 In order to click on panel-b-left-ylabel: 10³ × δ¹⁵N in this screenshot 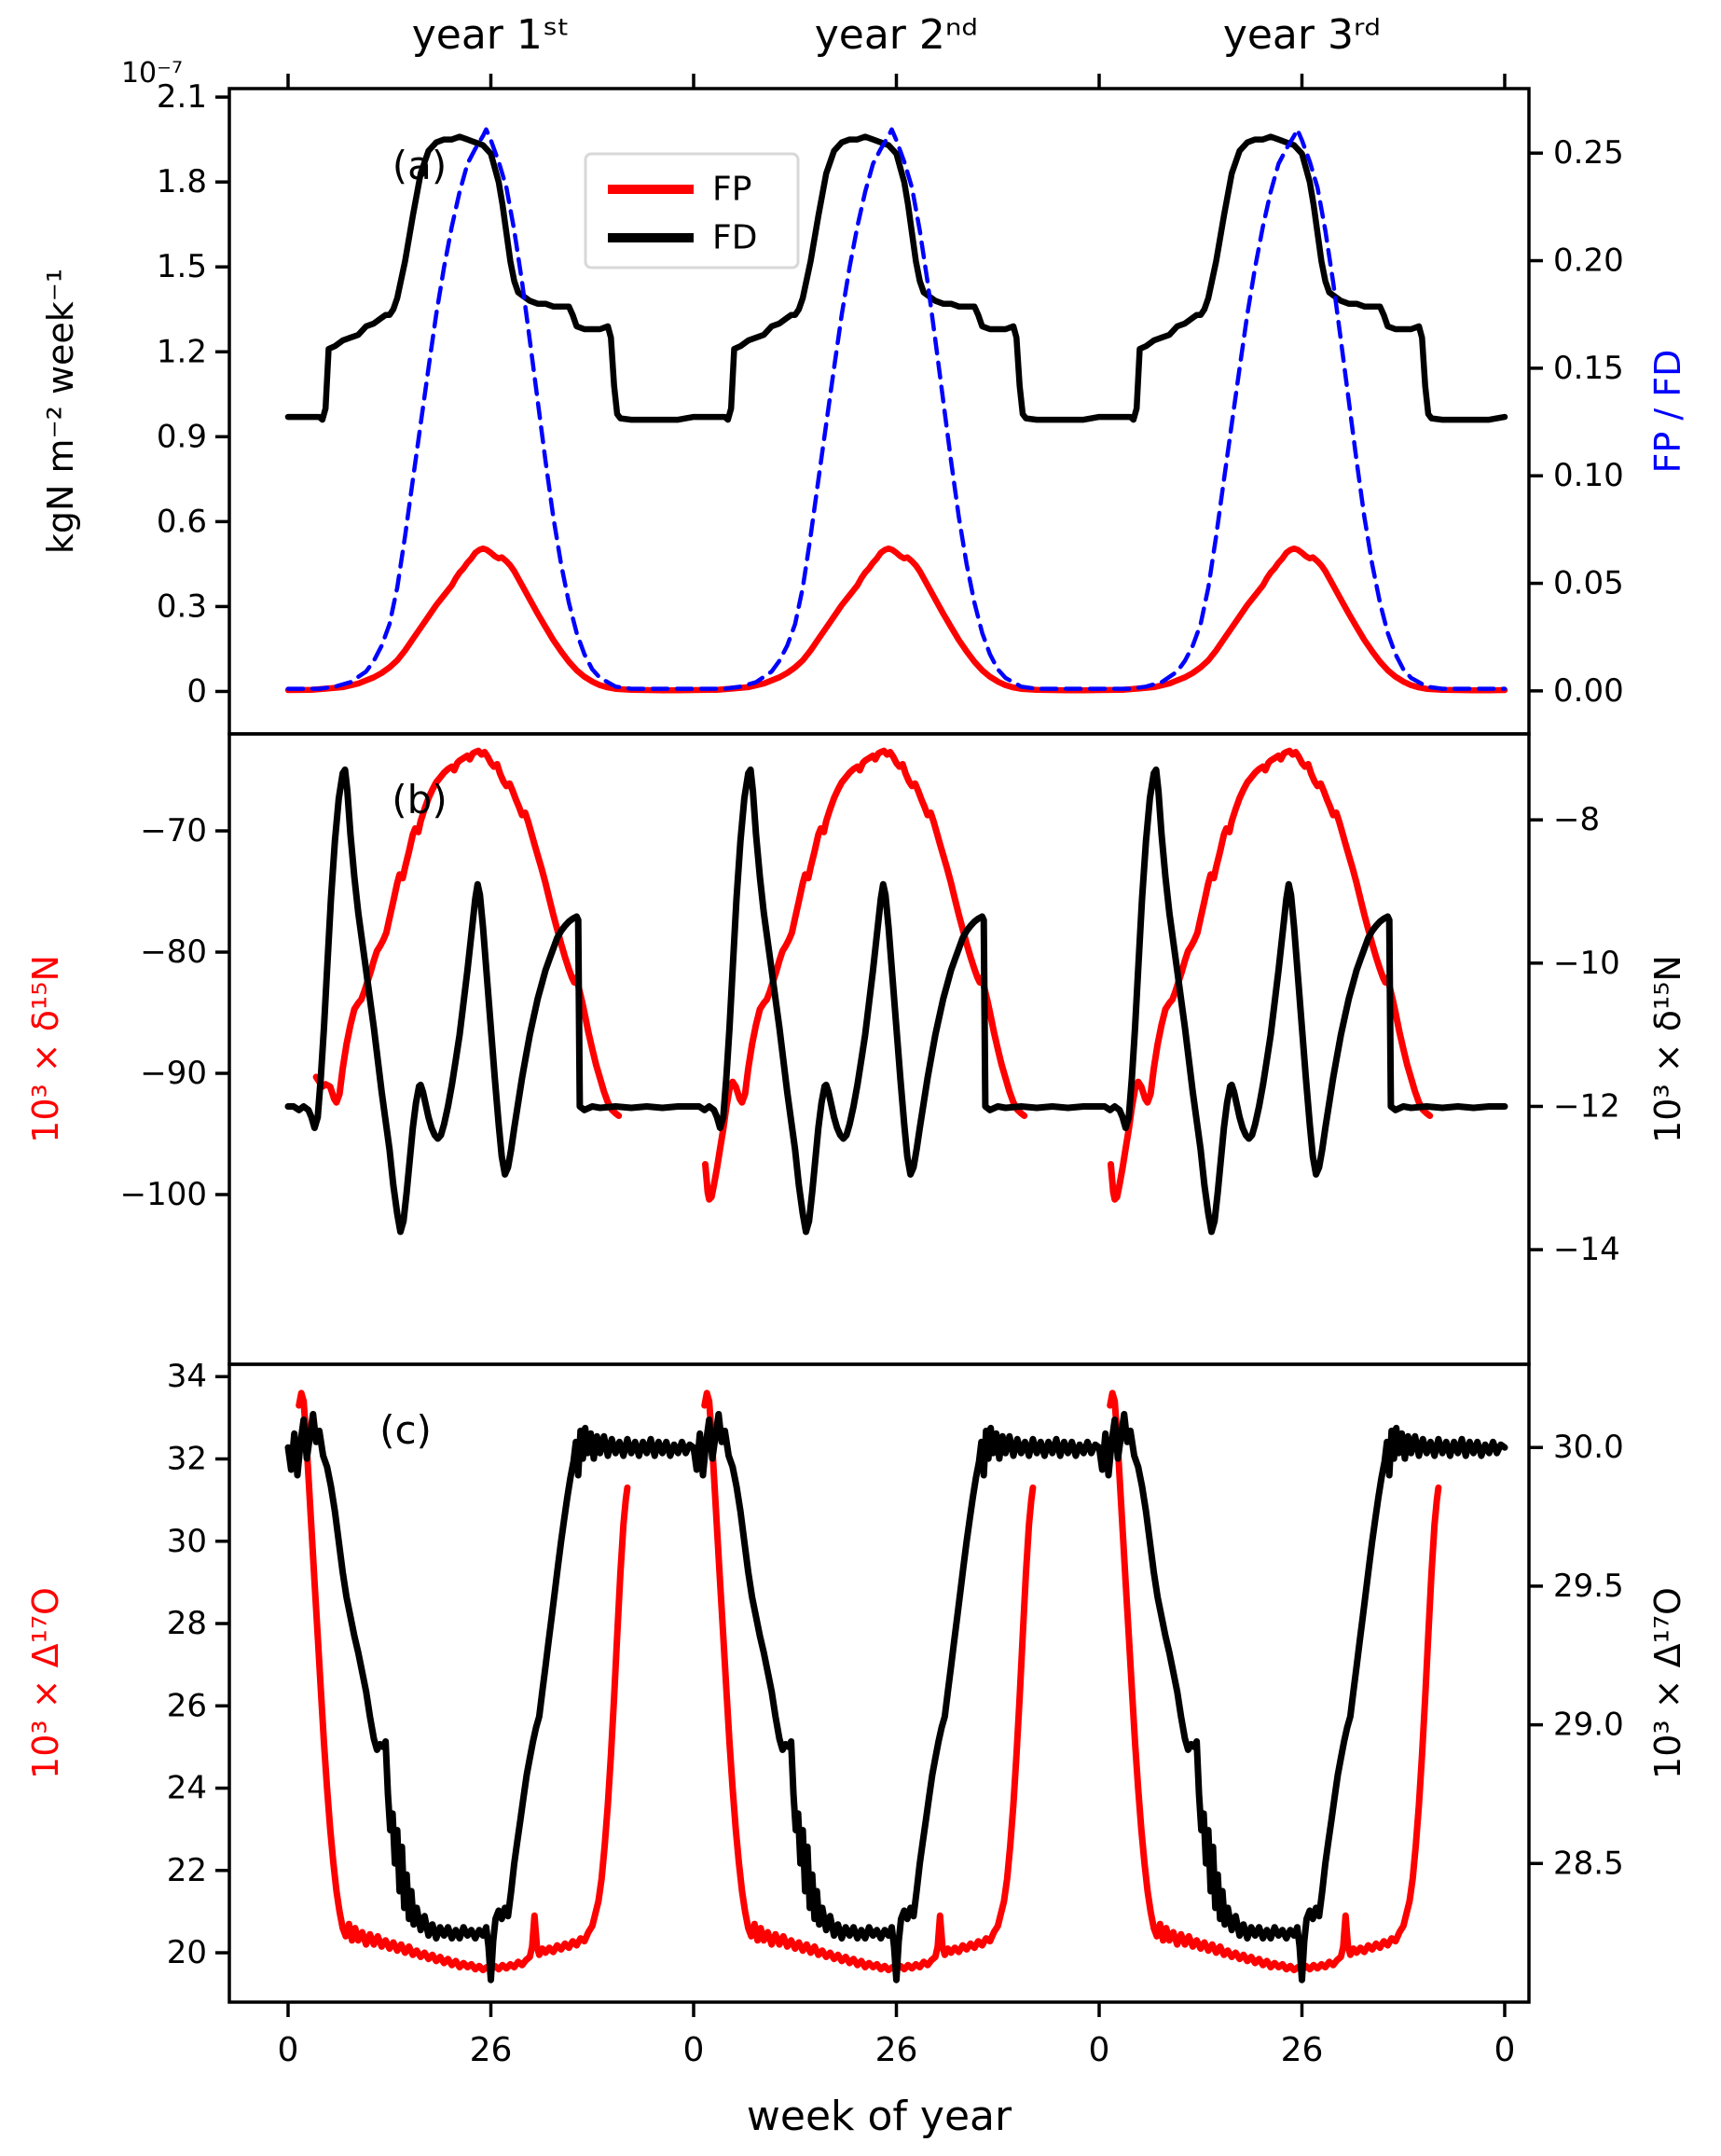, I will do `click(45, 1049)`.